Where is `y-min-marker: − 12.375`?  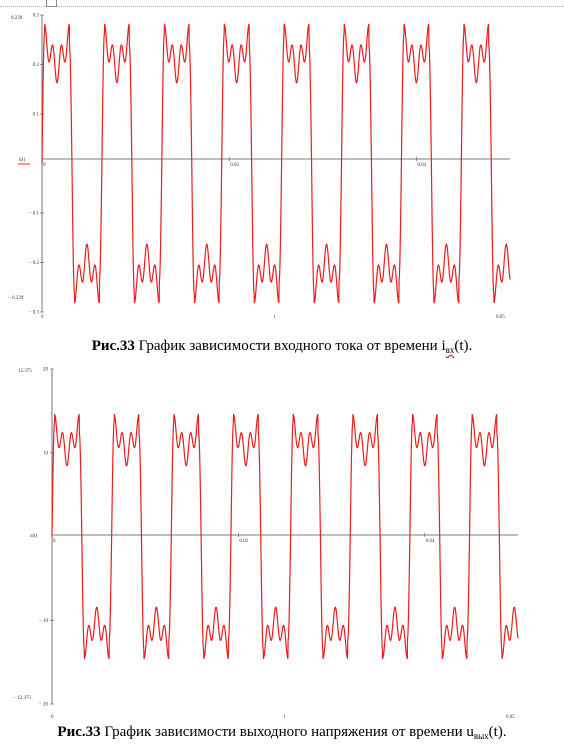
y-min-marker: − 12.375 is located at coordinates (22, 698).